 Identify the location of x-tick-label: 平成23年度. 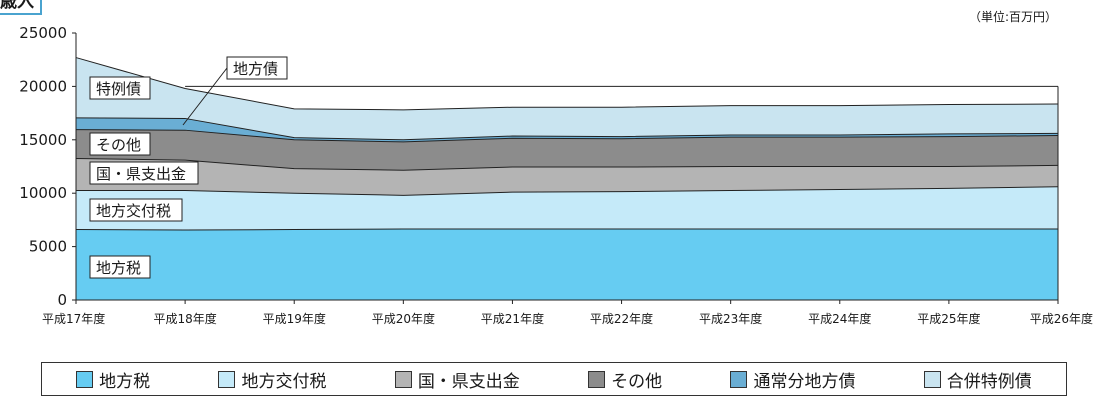
(730, 318).